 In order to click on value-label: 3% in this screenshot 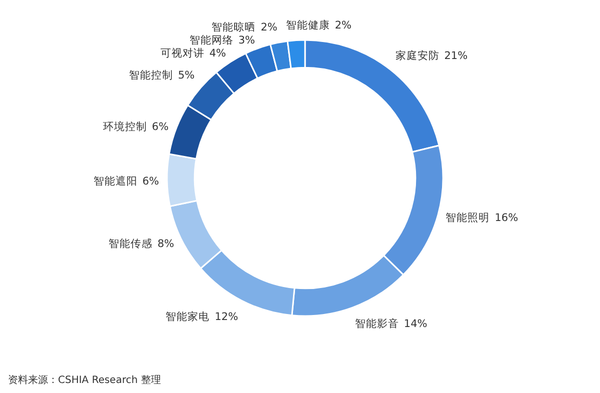, I will do `click(247, 40)`.